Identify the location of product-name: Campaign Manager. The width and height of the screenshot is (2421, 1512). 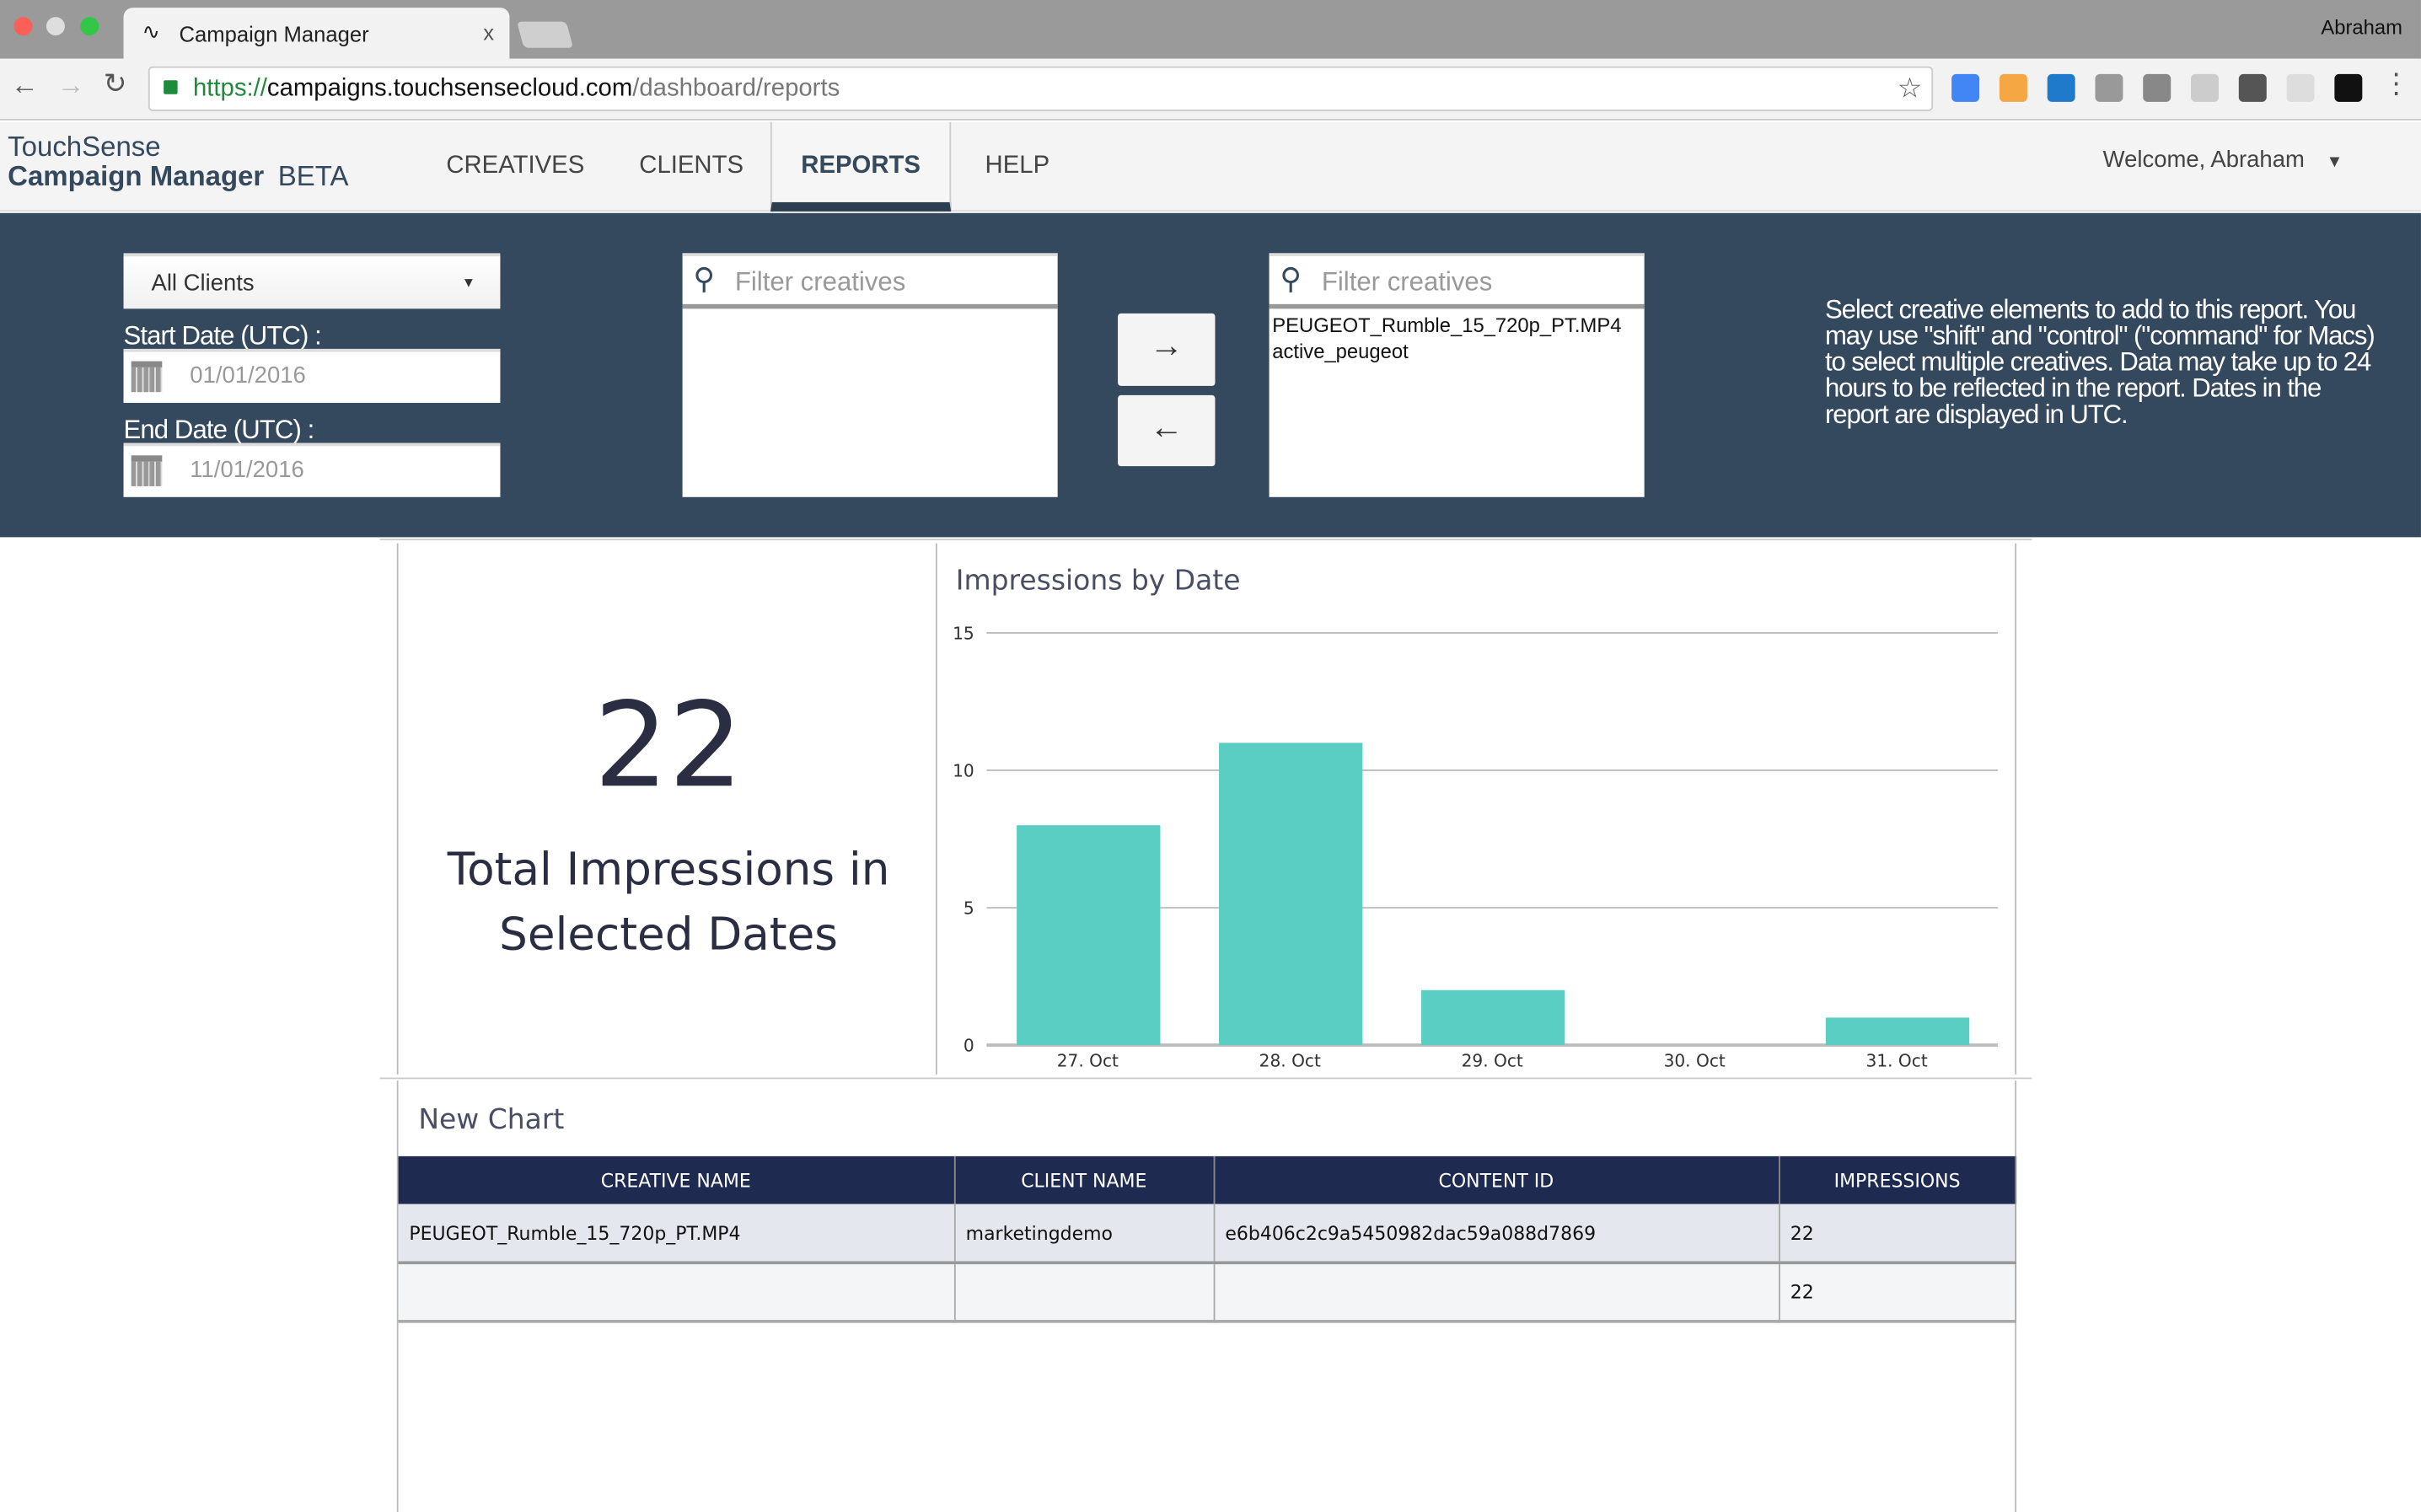
(136, 176).